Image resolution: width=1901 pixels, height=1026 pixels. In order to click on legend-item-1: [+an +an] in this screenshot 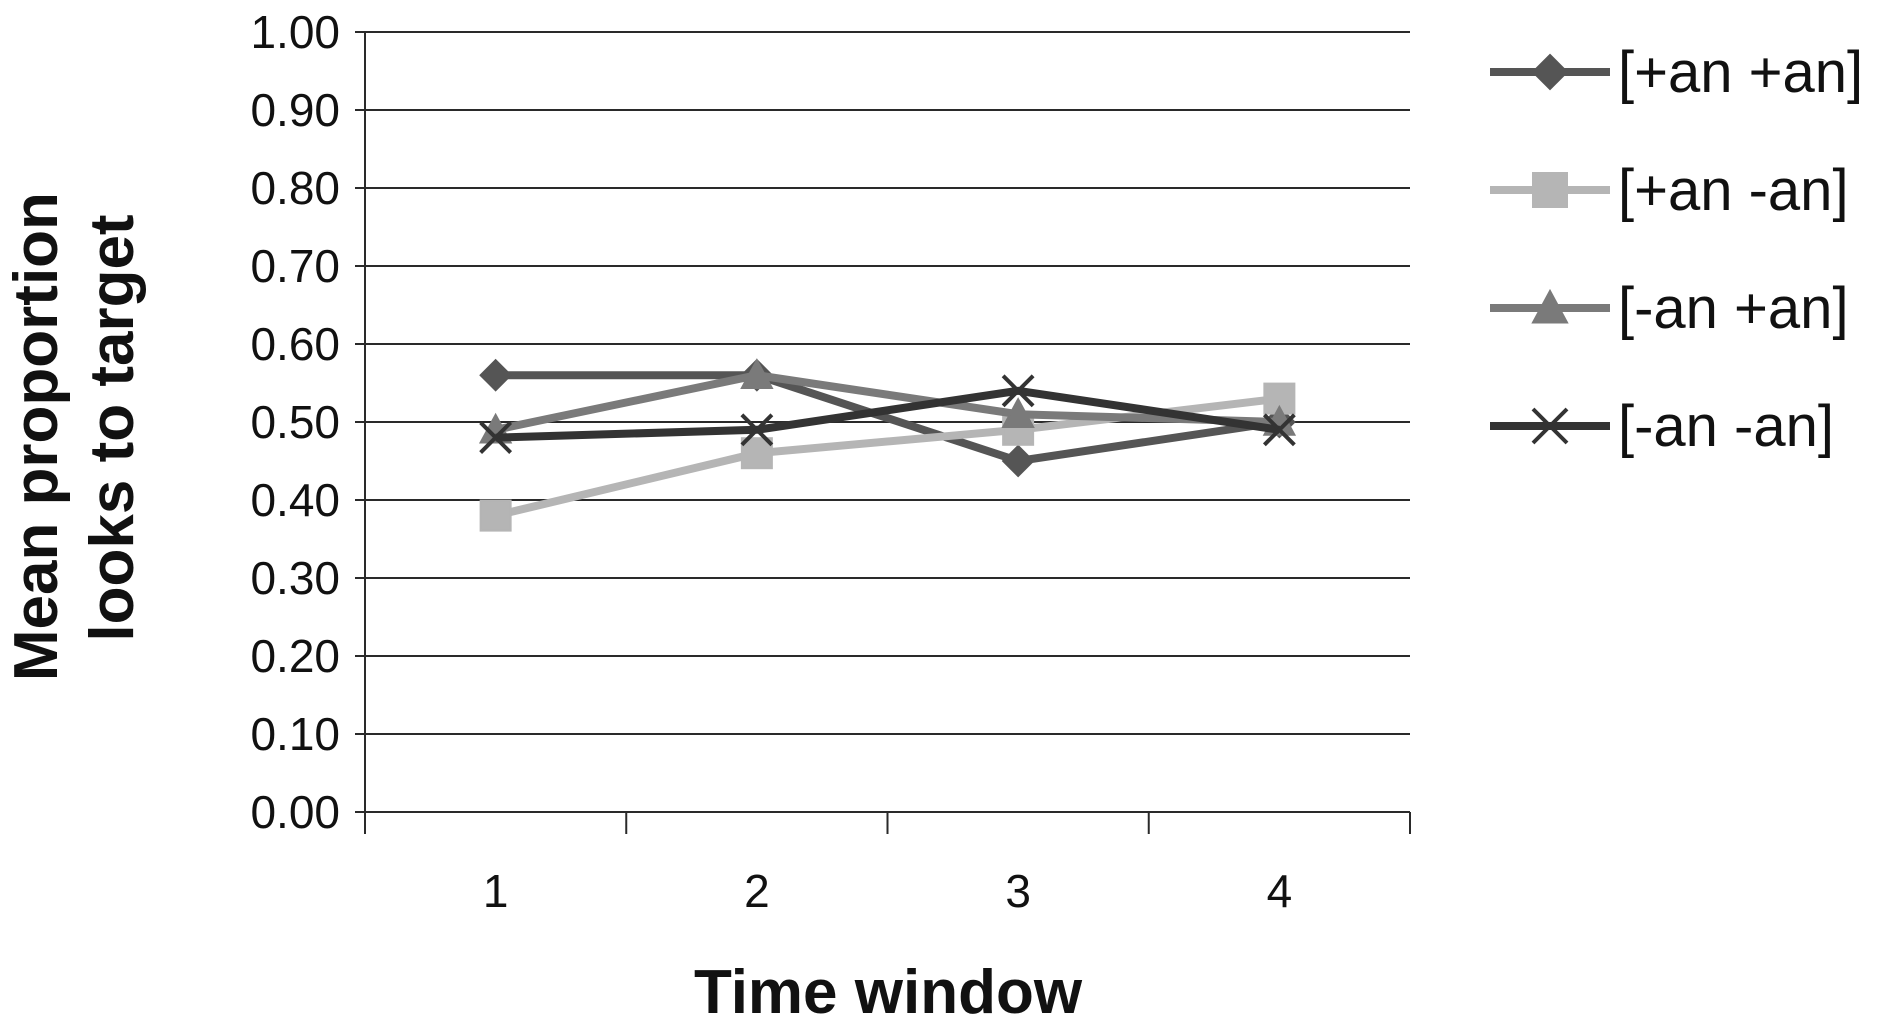, I will do `click(1676, 72)`.